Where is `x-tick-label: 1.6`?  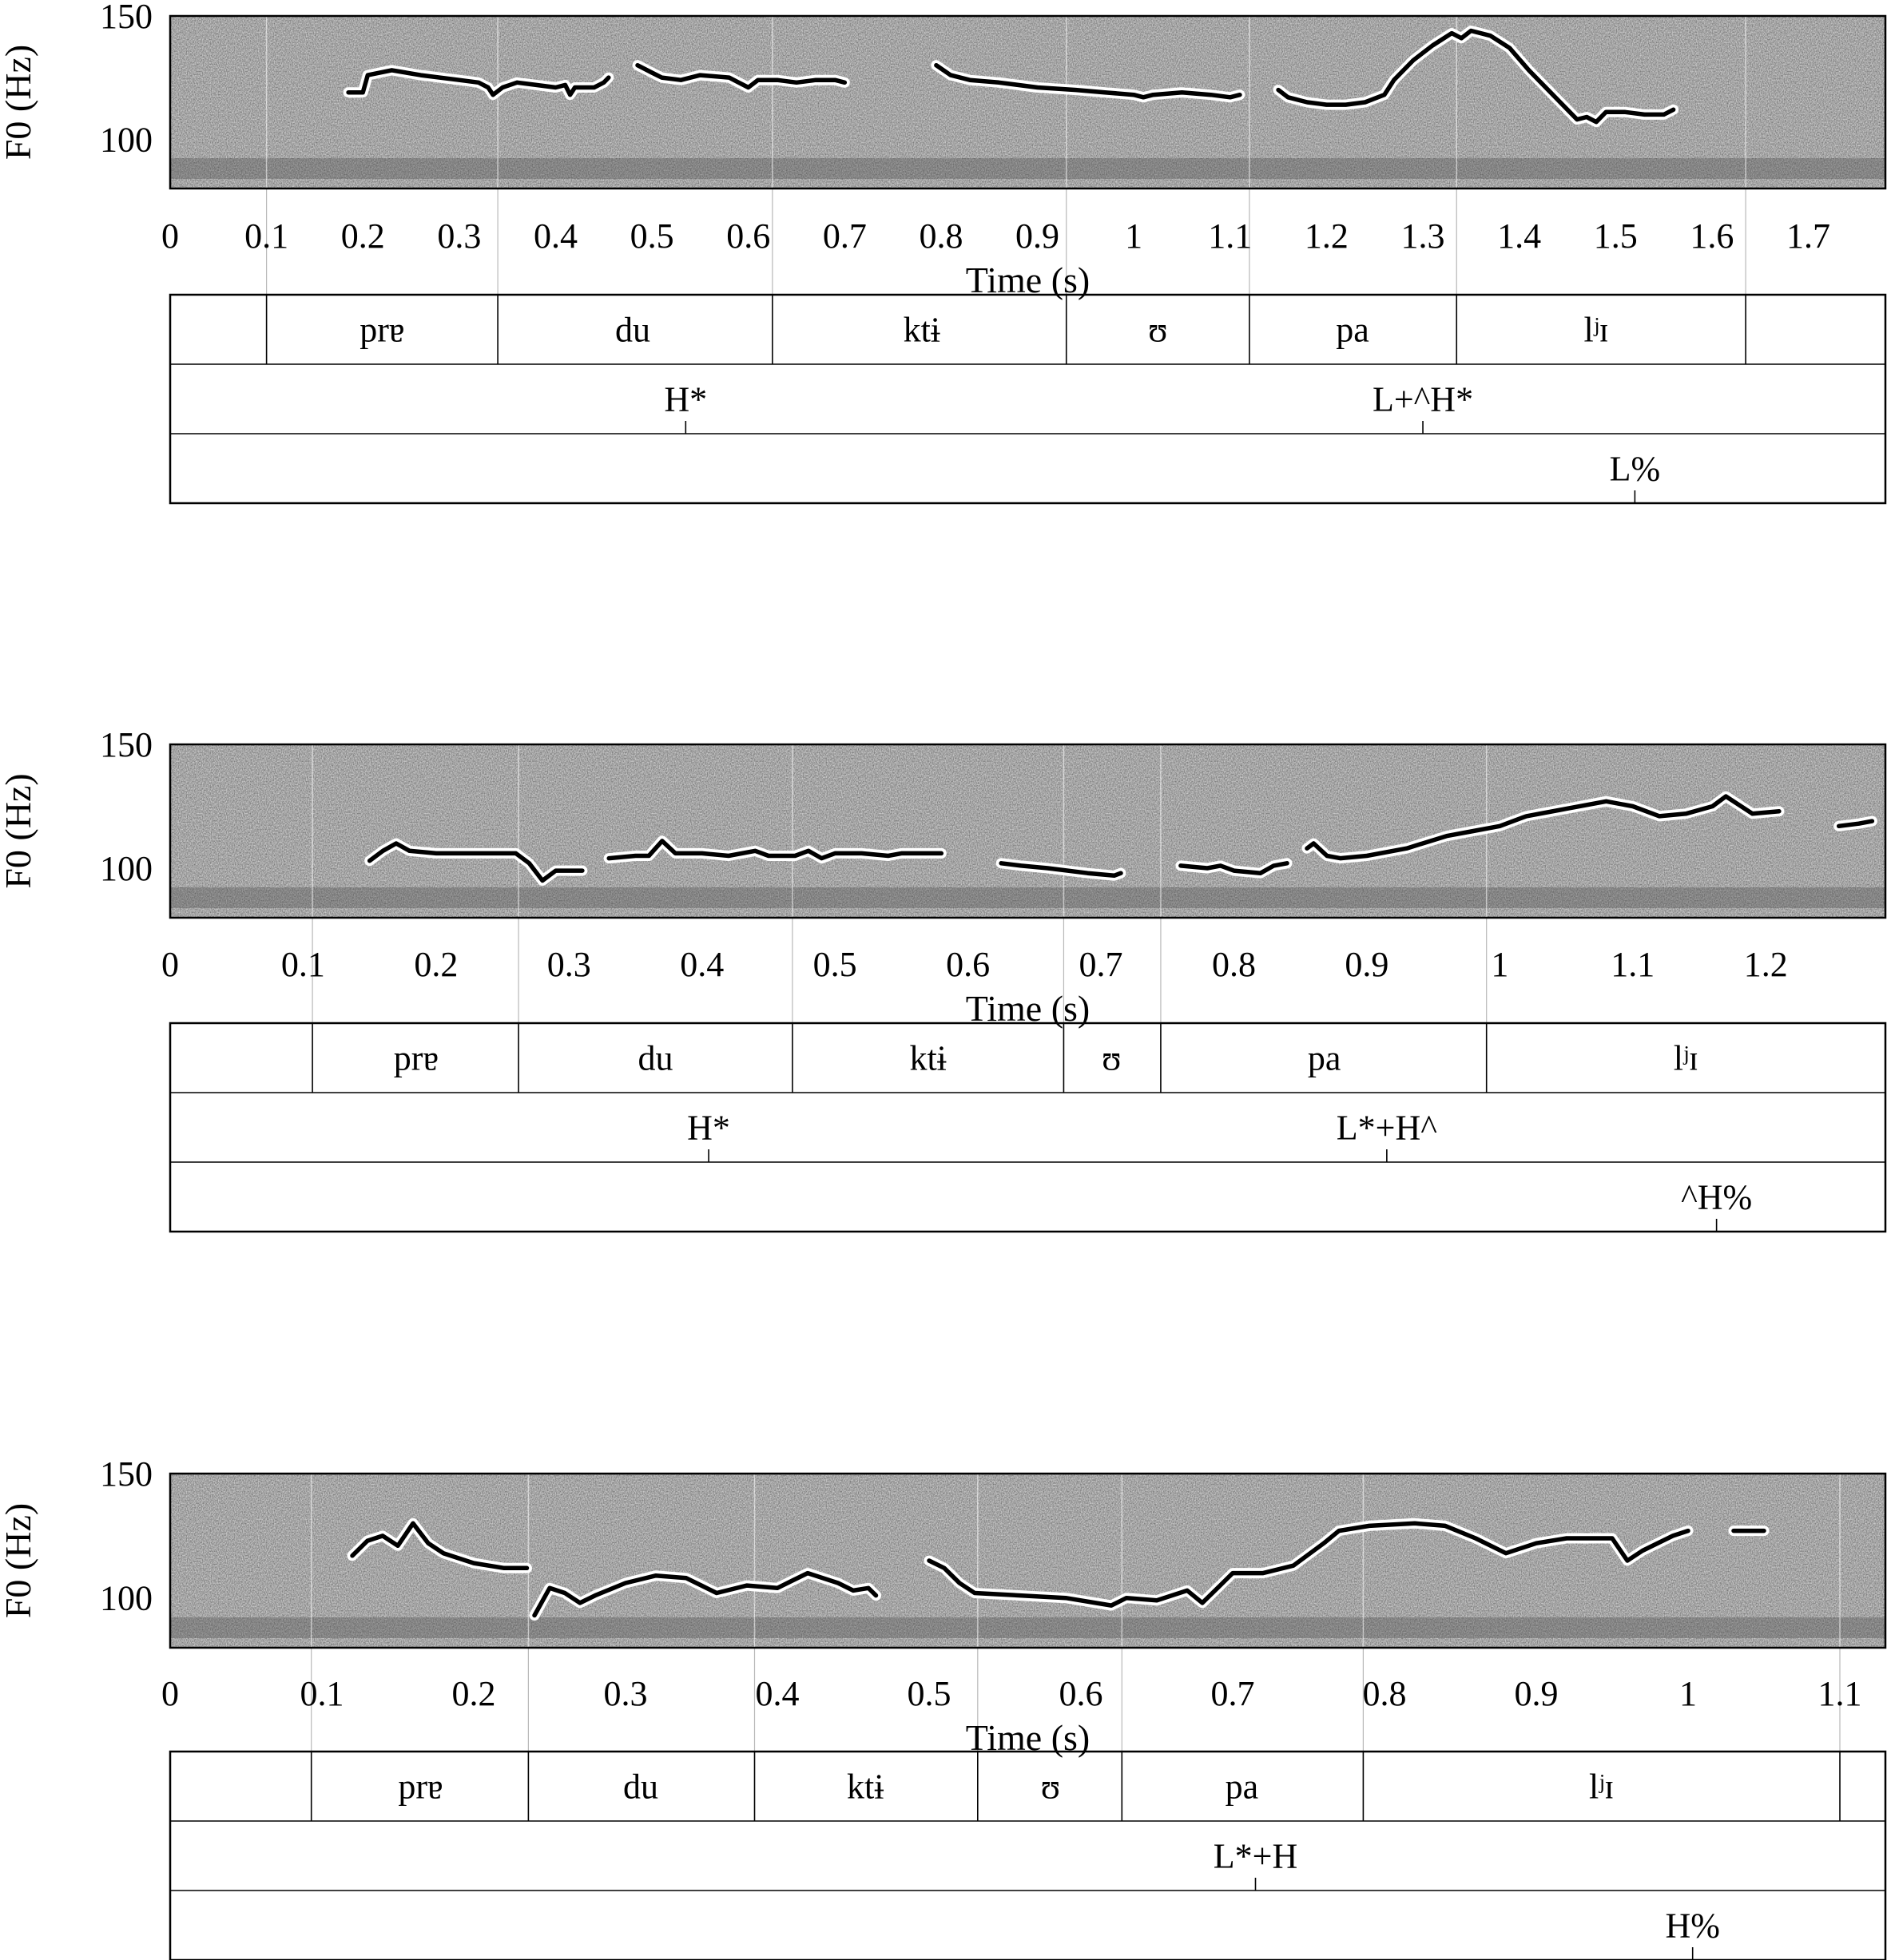 x-tick-label: 1.6 is located at coordinates (1712, 236).